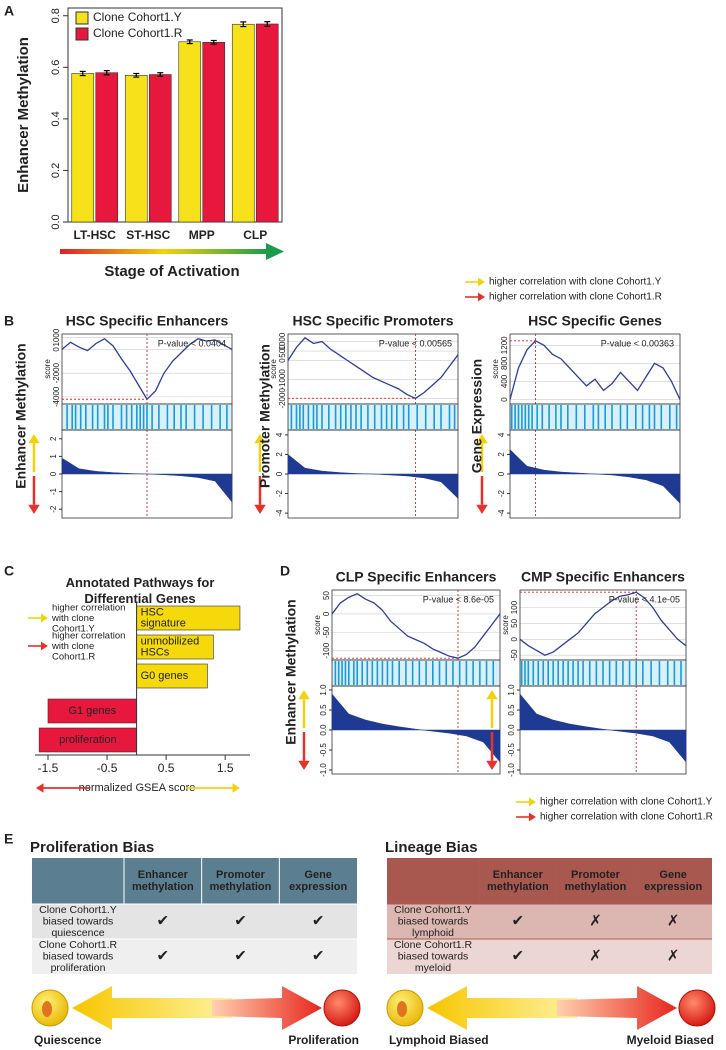 This screenshot has width=726, height=1050. What do you see at coordinates (68, 1040) in the screenshot?
I see `end-label: Quiescence` at bounding box center [68, 1040].